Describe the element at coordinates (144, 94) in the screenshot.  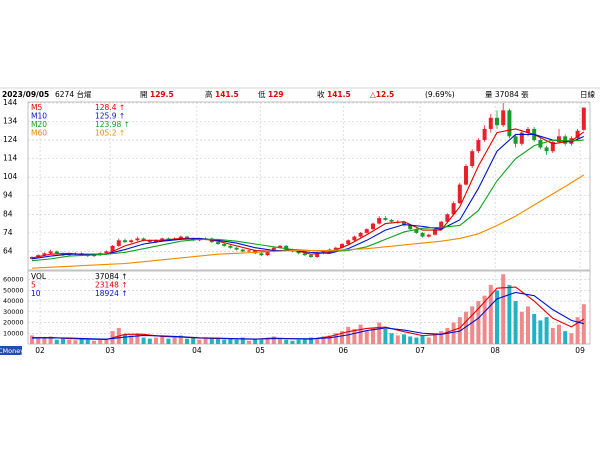
I see `field-label: 開` at that location.